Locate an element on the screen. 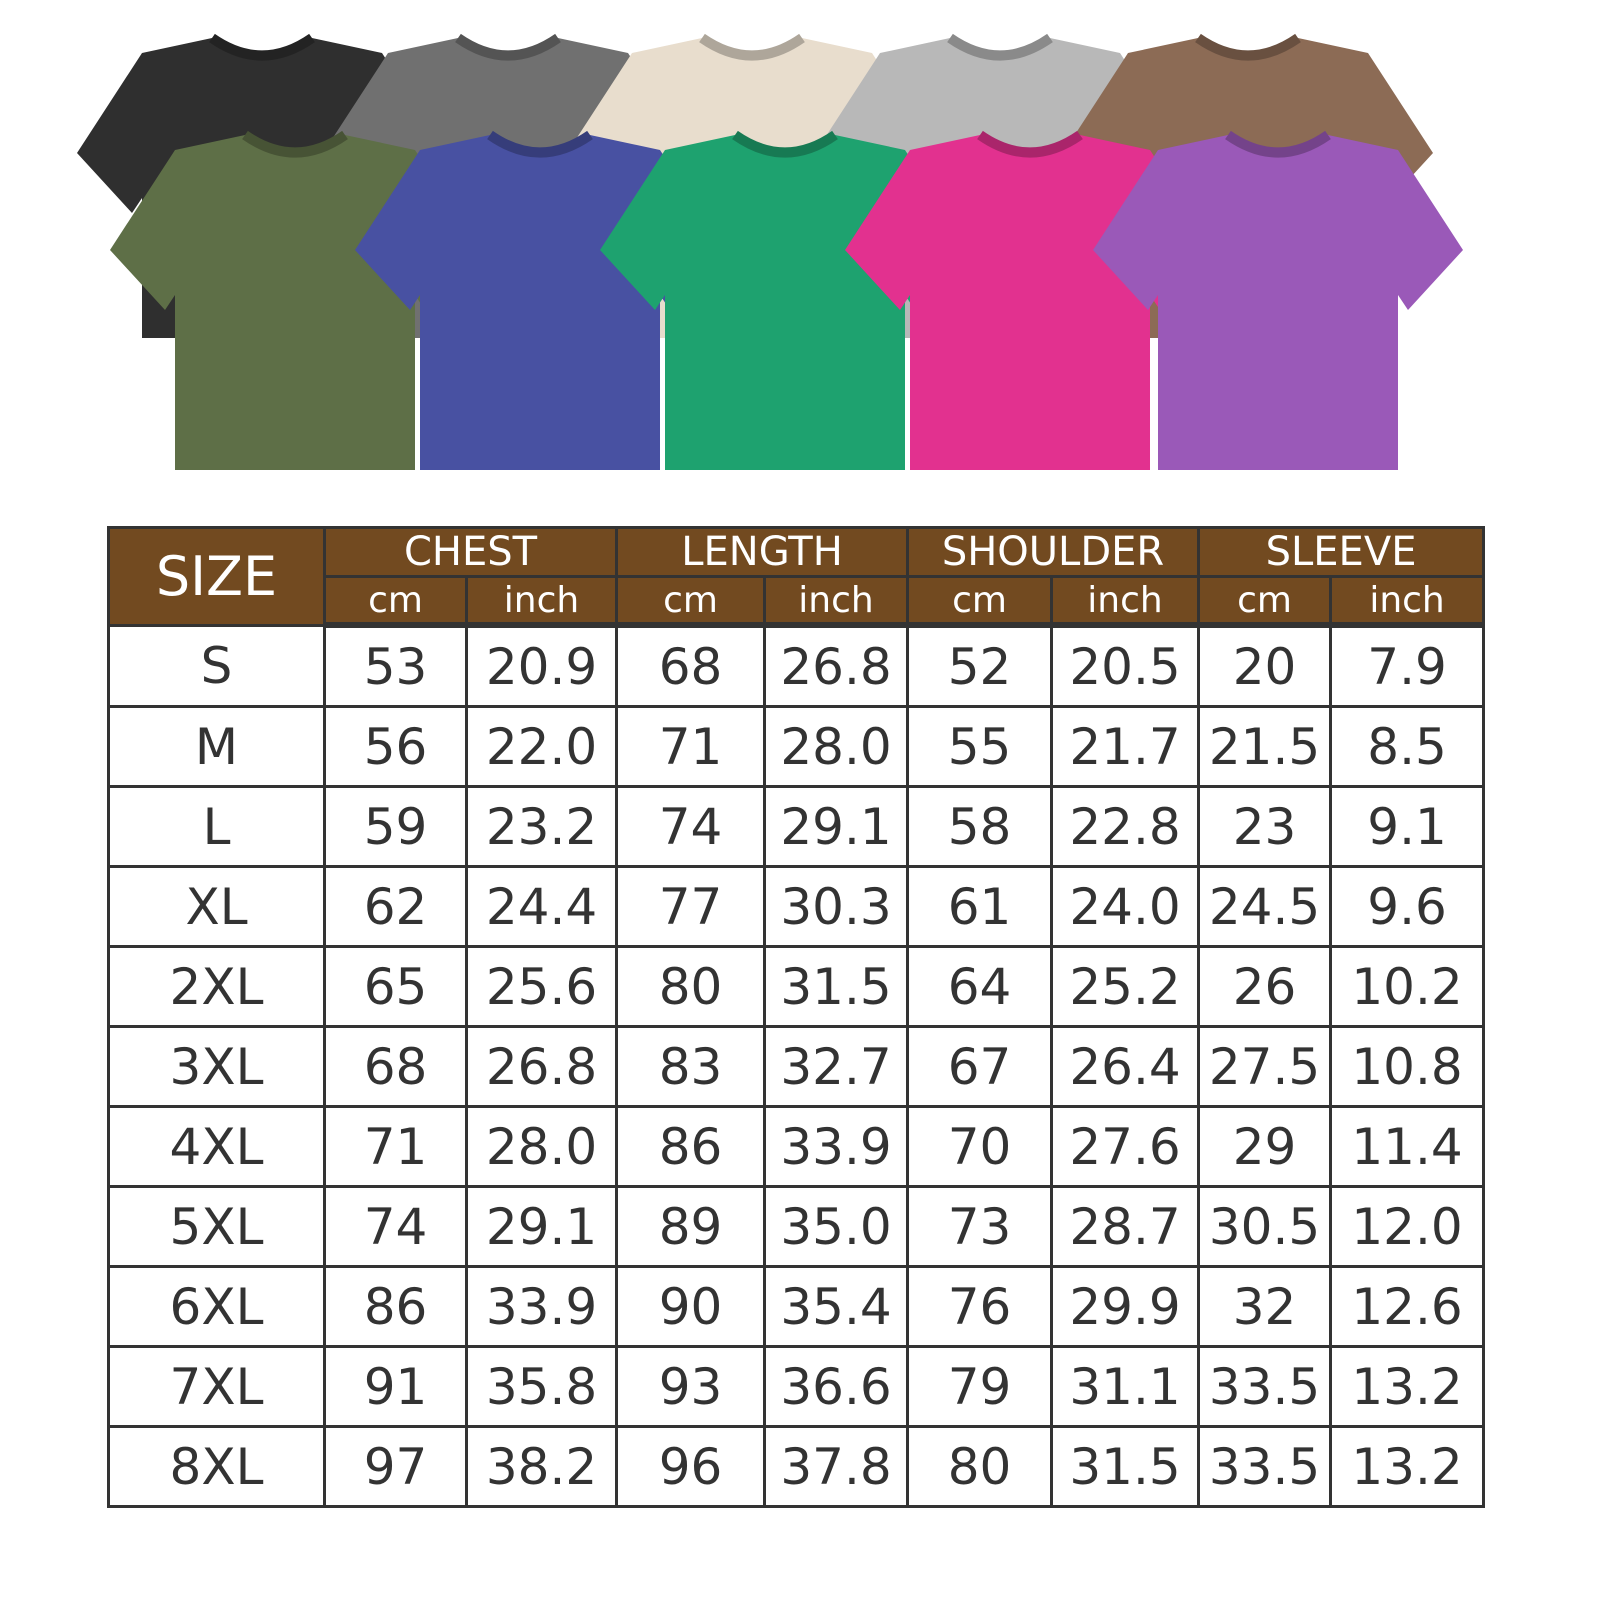 The width and height of the screenshot is (1600, 1600). table-row: 3XL 68 26.8 83 32.7 67 26.4 27.5 10.8 is located at coordinates (796, 1066).